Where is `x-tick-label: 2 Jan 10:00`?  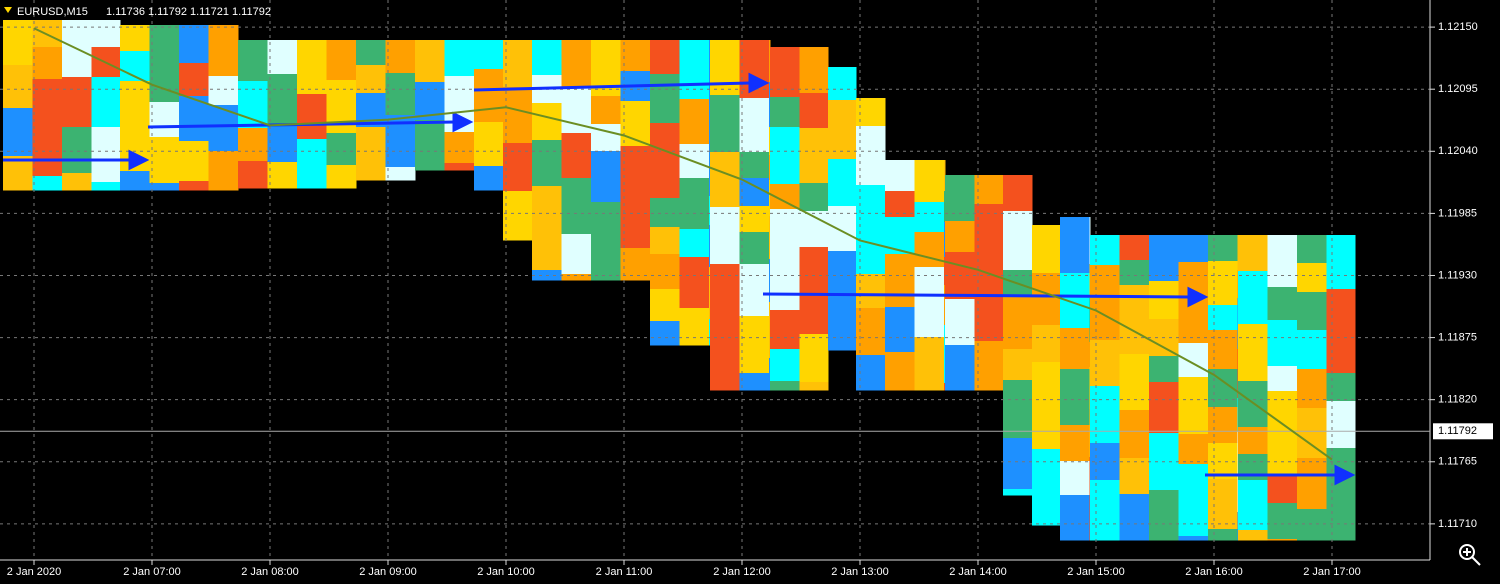
x-tick-label: 2 Jan 10:00 is located at coordinates (506, 572).